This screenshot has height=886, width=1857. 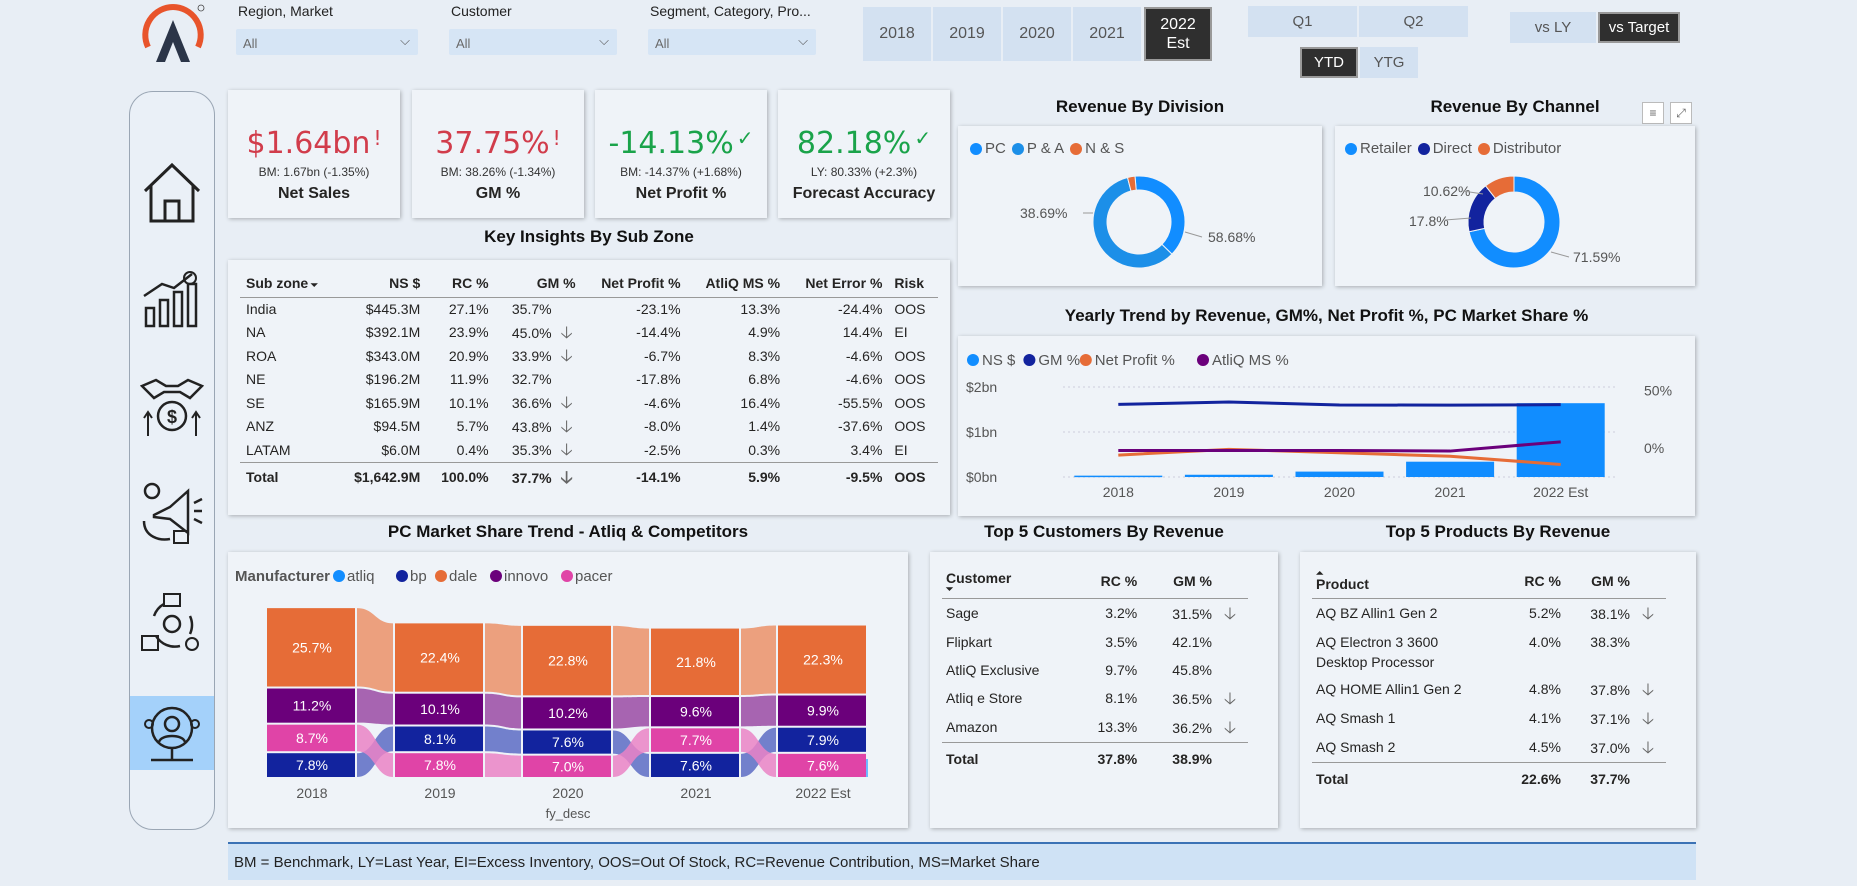 I want to click on quarter-q1-button: Q1, so click(x=1302, y=21).